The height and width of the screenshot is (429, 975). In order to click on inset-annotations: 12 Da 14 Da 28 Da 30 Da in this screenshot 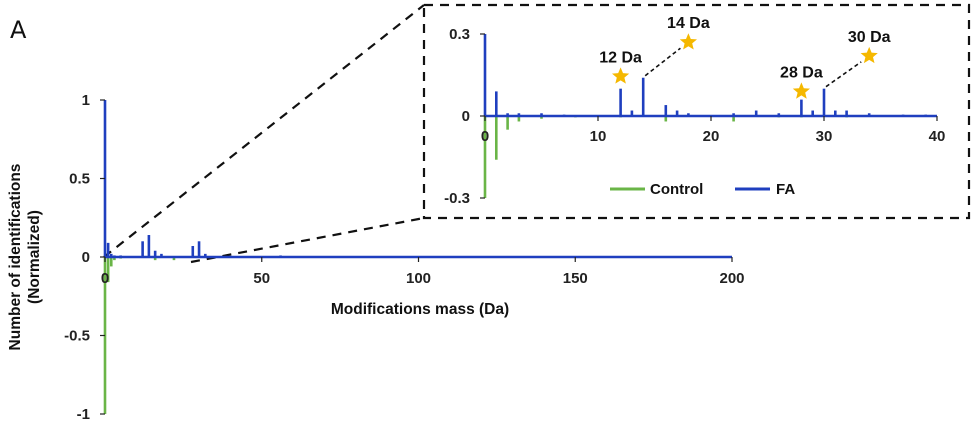, I will do `click(745, 57)`.